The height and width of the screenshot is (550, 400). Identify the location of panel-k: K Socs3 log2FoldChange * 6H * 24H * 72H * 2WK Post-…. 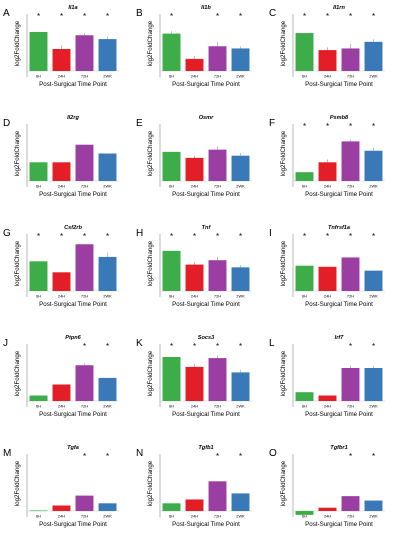
(194, 376).